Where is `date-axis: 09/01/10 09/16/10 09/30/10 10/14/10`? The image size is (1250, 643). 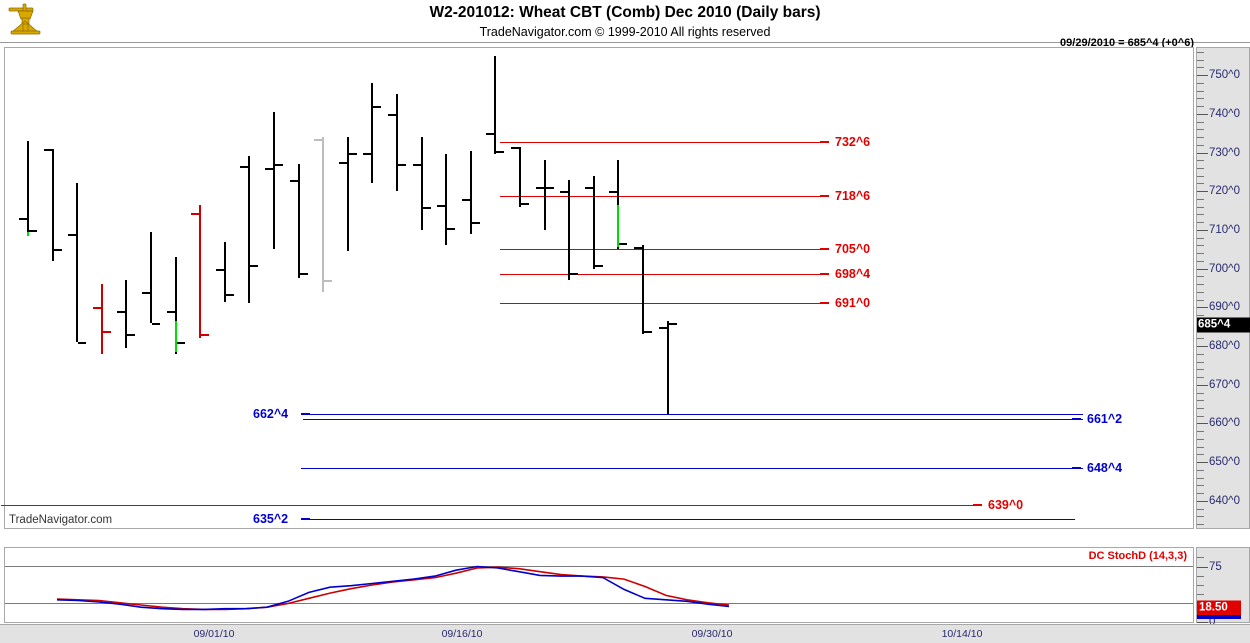
date-axis: 09/01/10 09/16/10 09/30/10 10/14/10 is located at coordinates (625, 633).